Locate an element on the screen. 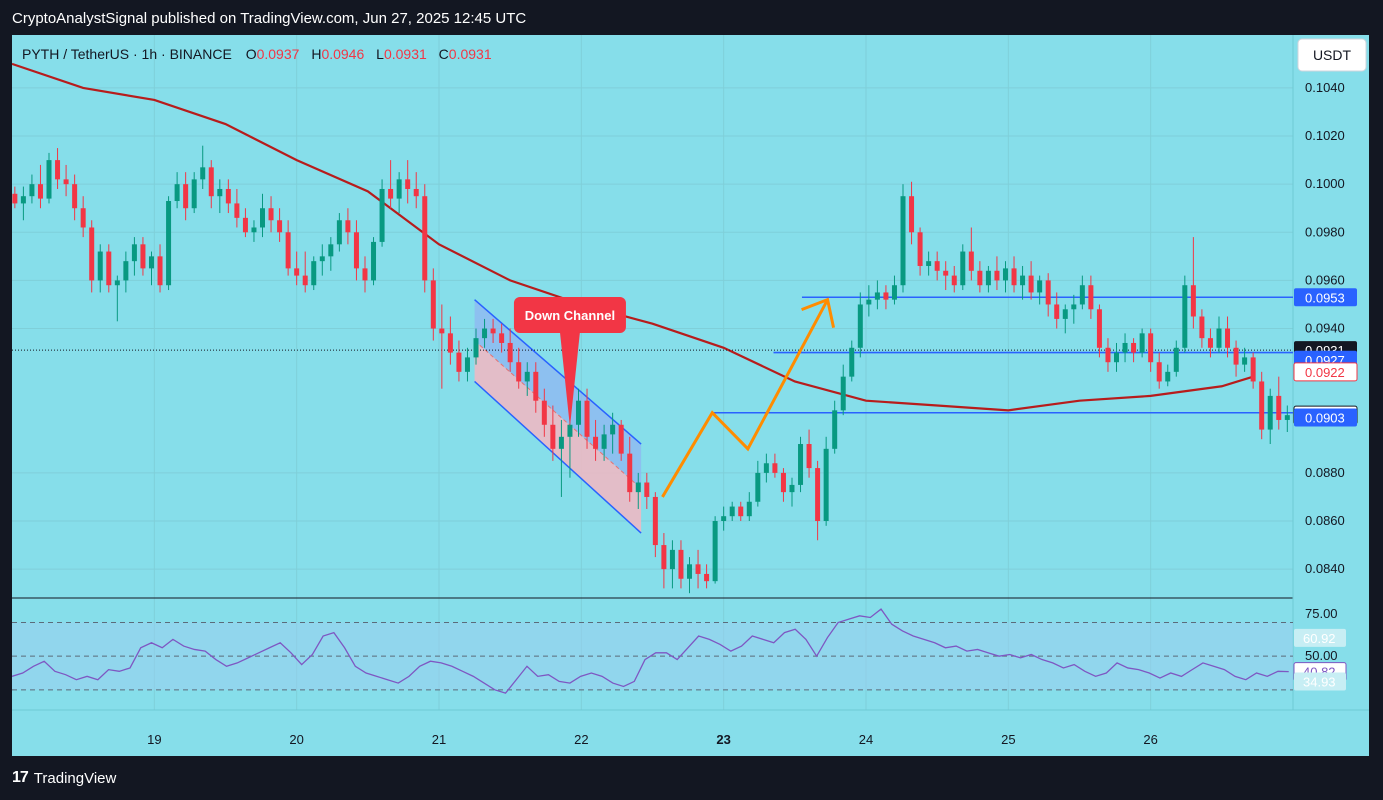 This screenshot has width=1383, height=800. rsi-value-label: 34.93 is located at coordinates (1319, 682).